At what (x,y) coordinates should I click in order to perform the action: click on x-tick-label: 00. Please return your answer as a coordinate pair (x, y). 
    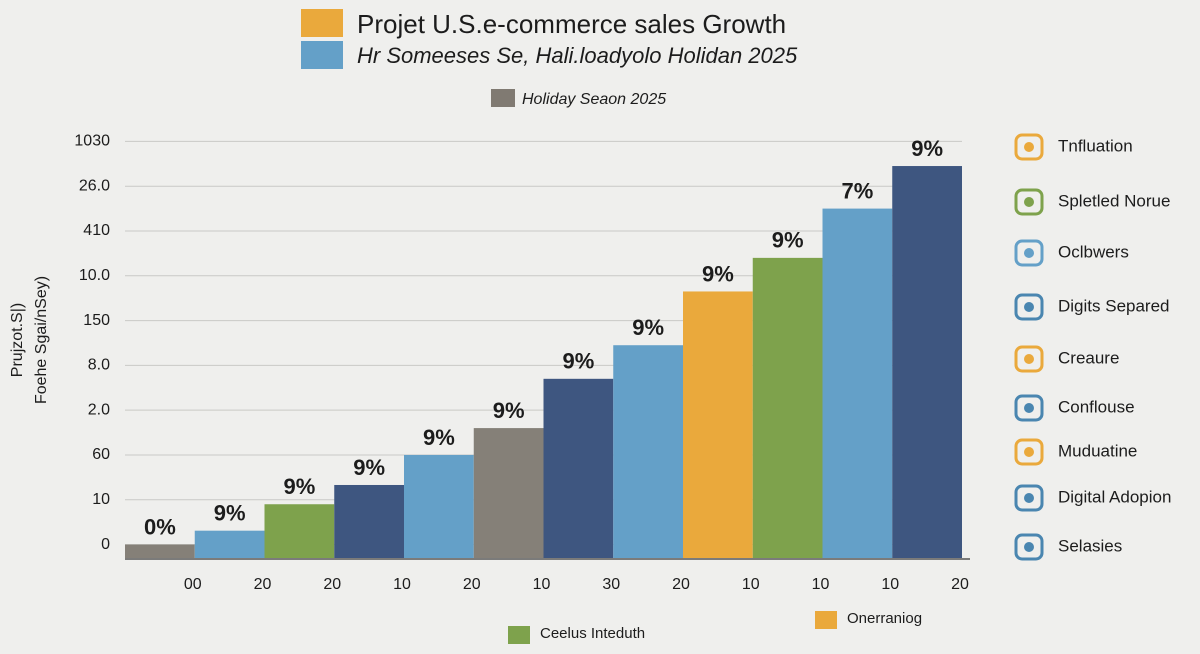
    Looking at the image, I should click on (193, 584).